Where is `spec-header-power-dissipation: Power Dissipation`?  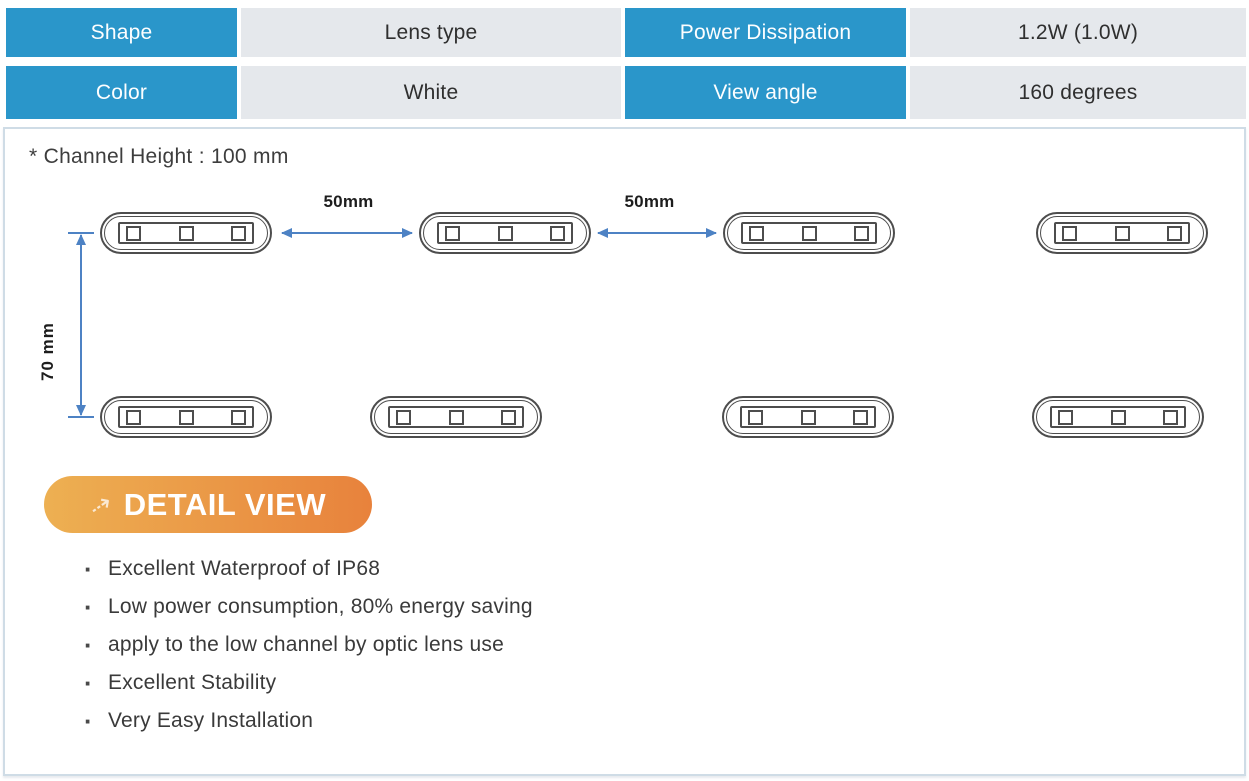 spec-header-power-dissipation: Power Dissipation is located at coordinates (765, 32).